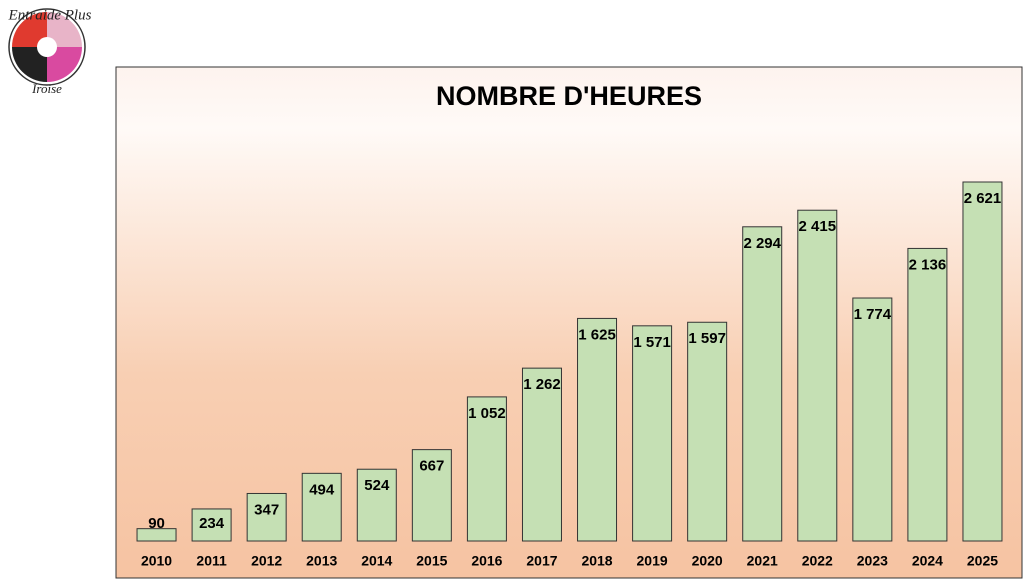  Describe the element at coordinates (707, 561) in the screenshot. I see `x-tick-label: 2020` at that location.